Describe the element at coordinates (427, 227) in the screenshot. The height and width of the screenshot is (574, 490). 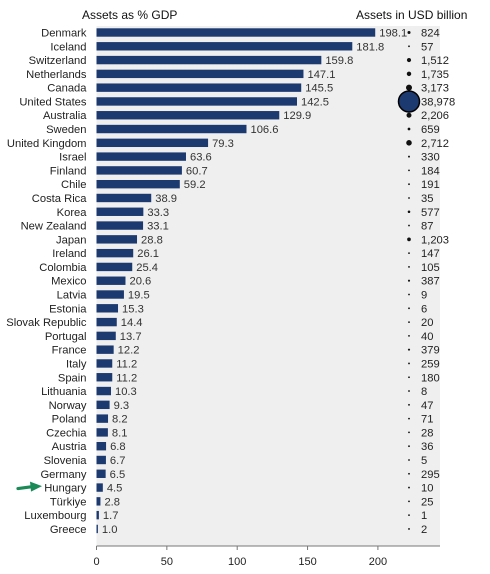
I see `asset-label: 87` at that location.